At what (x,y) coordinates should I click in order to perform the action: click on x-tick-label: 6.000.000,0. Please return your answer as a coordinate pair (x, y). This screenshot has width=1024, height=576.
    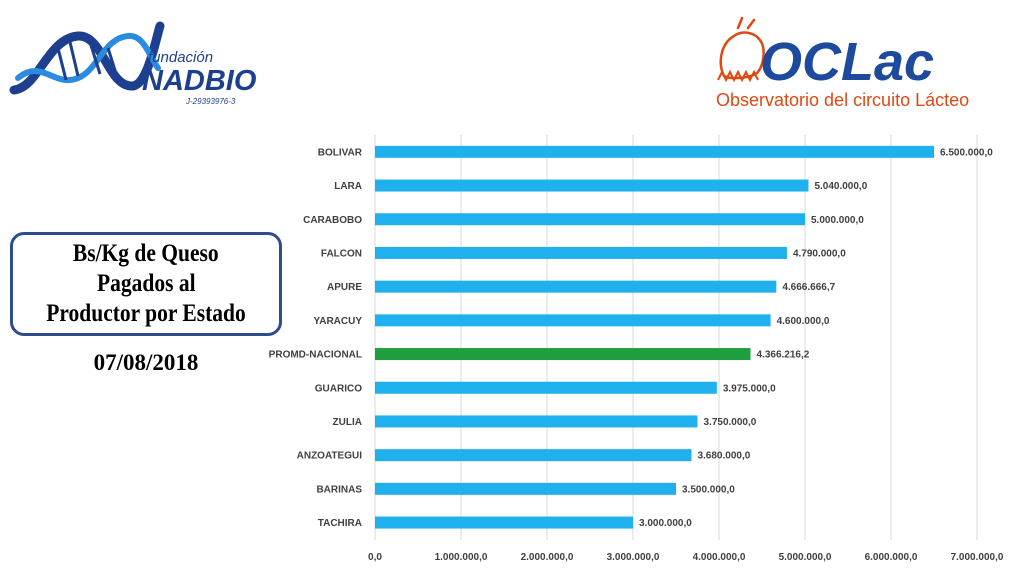
    Looking at the image, I should click on (891, 557).